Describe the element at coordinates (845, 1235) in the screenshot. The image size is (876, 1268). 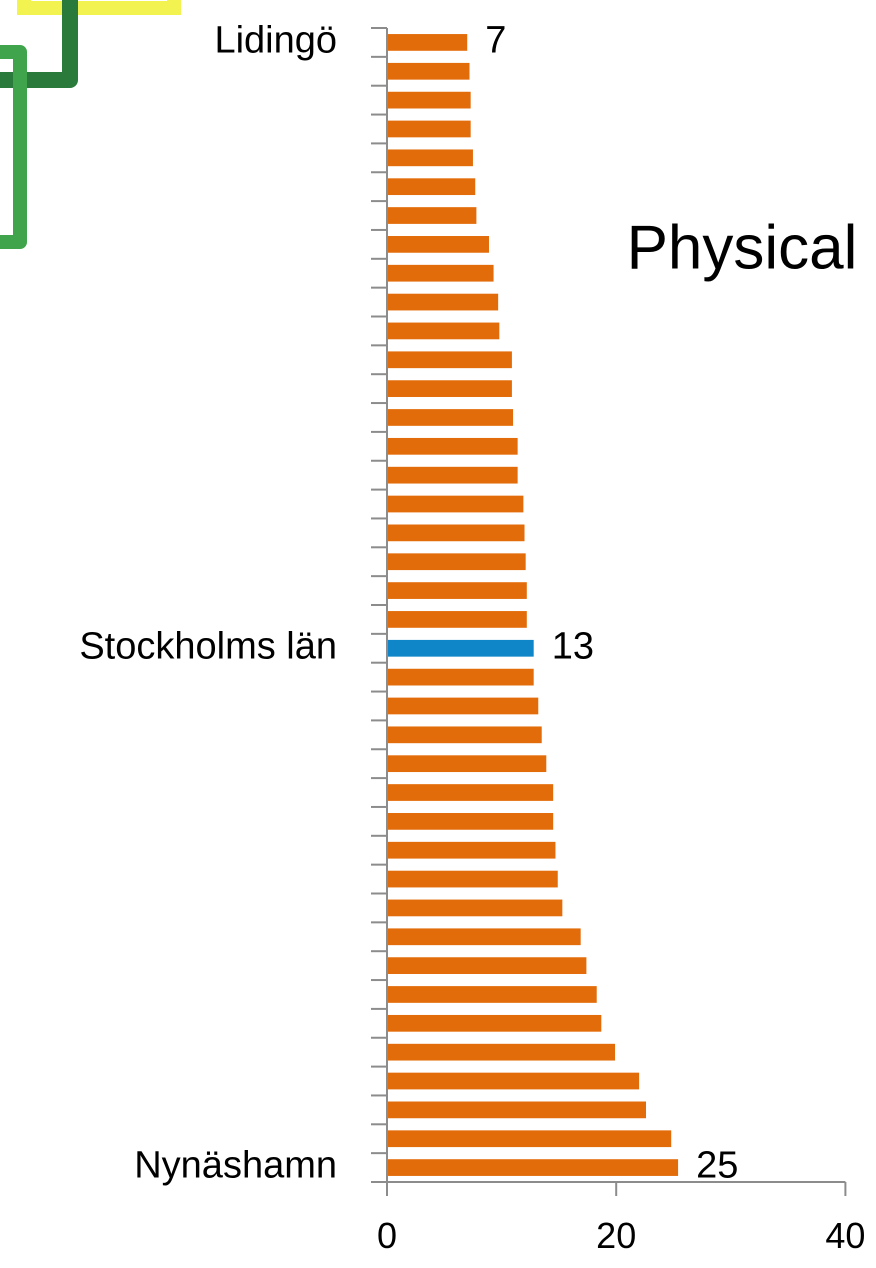
I see `x-tick-label: 40` at that location.